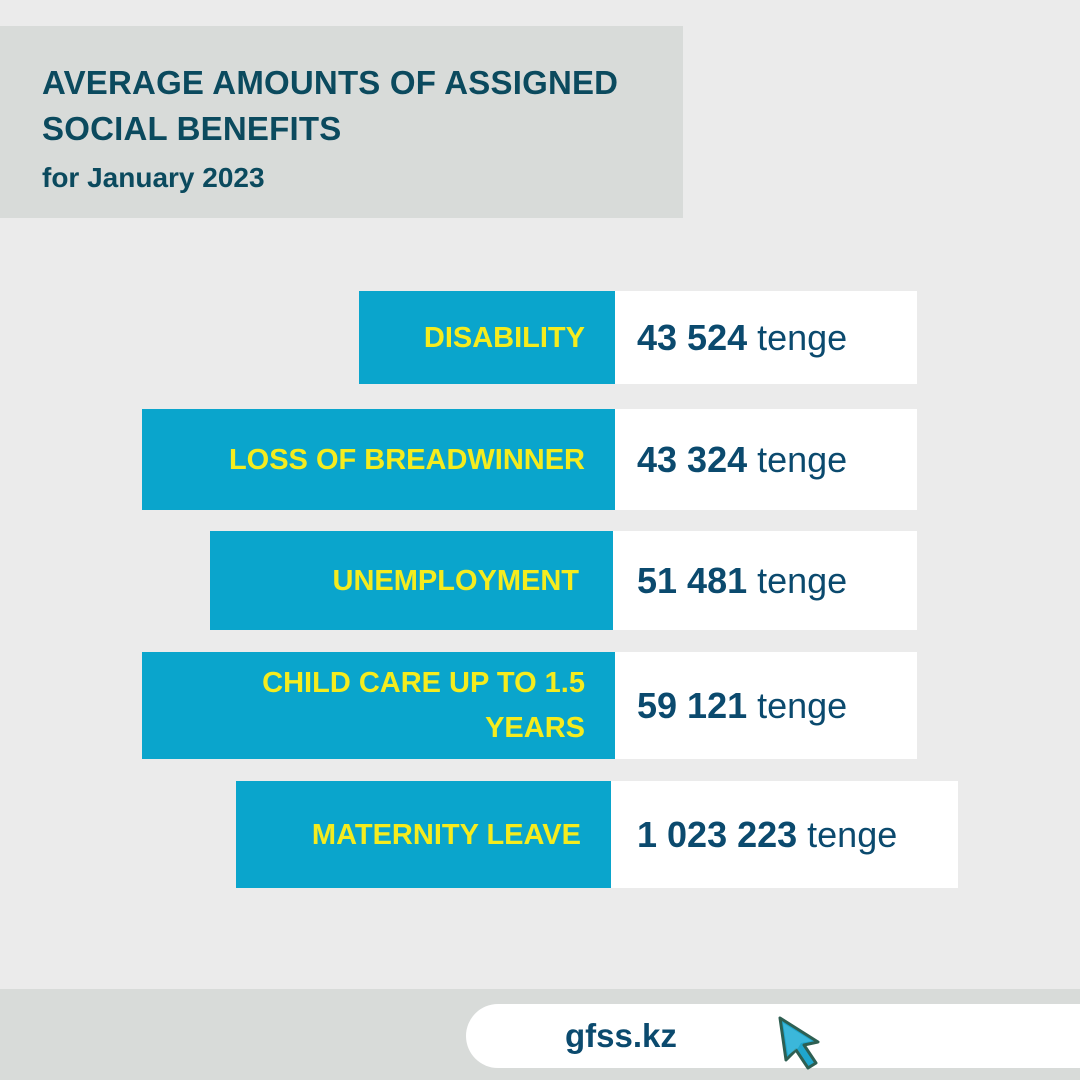 The image size is (1080, 1080). I want to click on benefit-value-box: 1 023 223 tenge, so click(784, 834).